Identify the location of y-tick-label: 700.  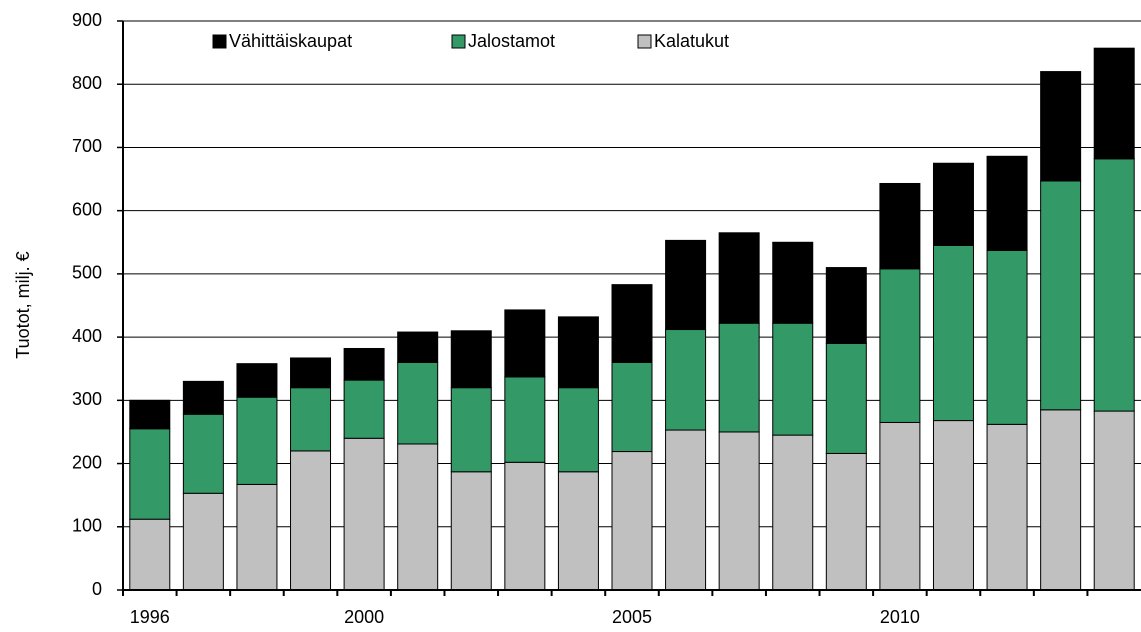
(87, 146).